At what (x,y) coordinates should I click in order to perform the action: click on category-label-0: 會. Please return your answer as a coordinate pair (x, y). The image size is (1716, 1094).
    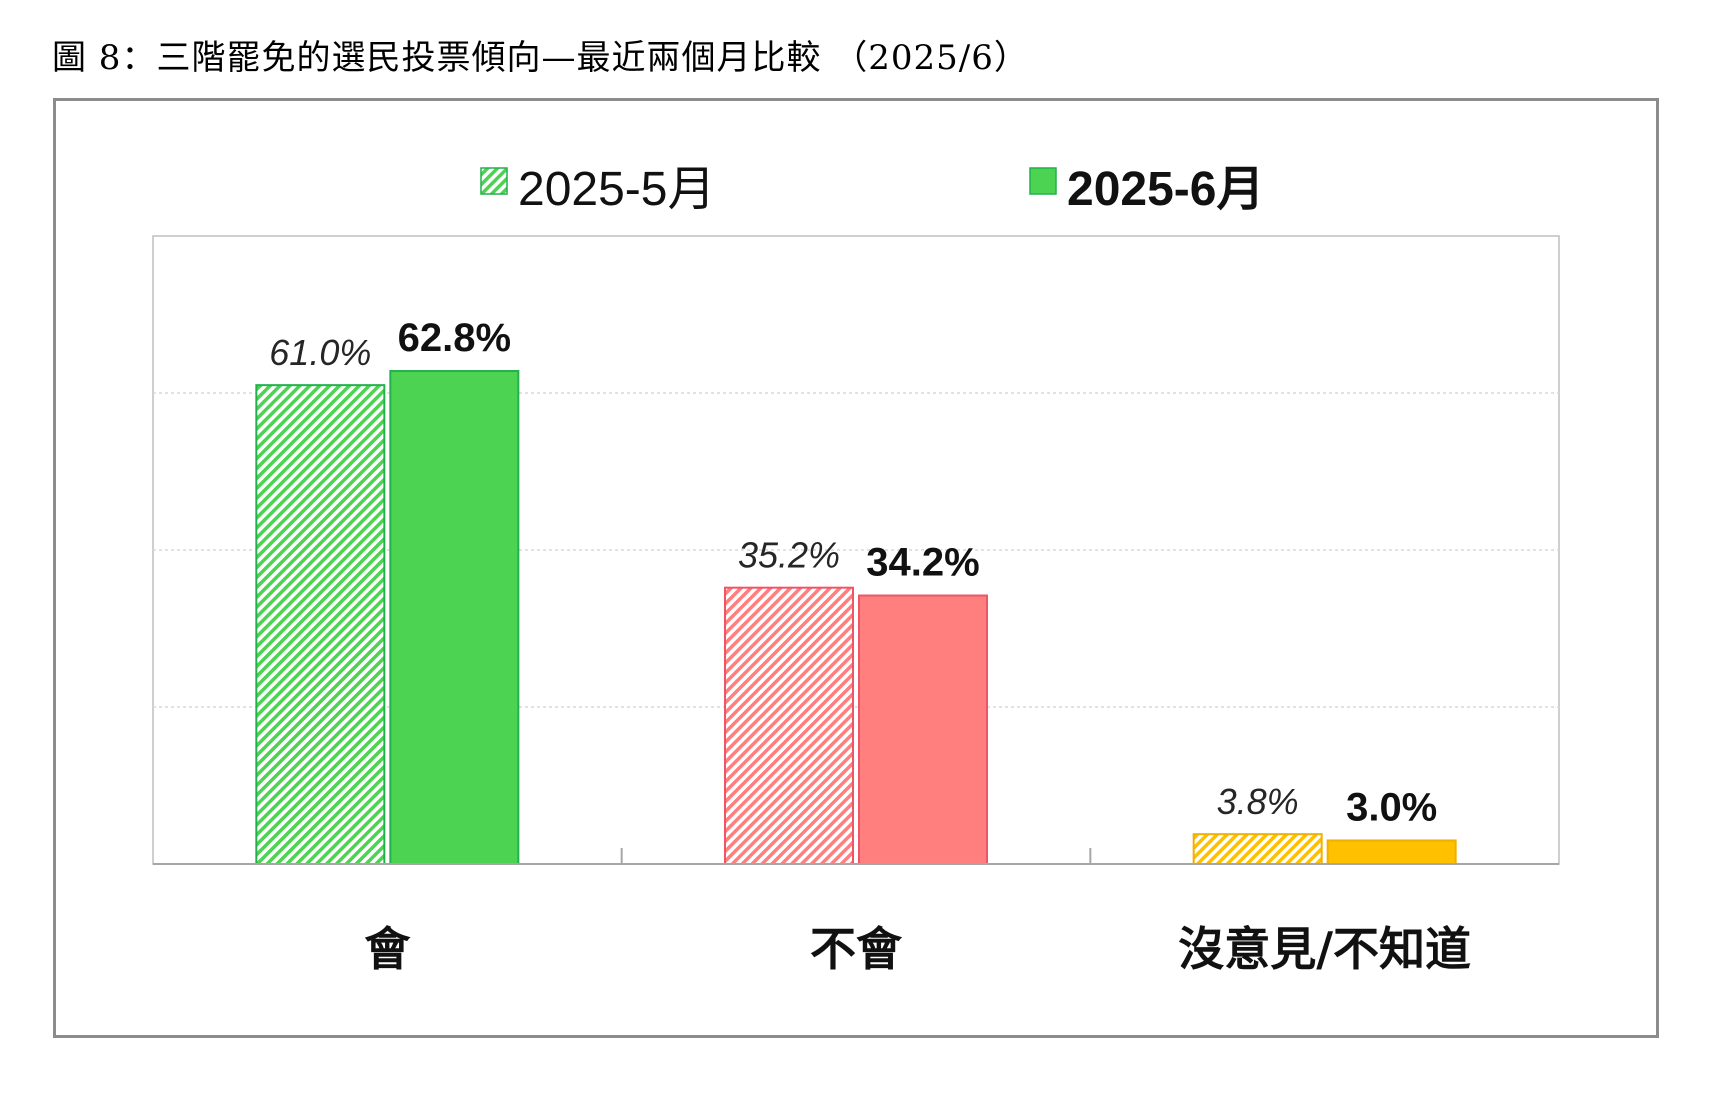
    Looking at the image, I should click on (387, 949).